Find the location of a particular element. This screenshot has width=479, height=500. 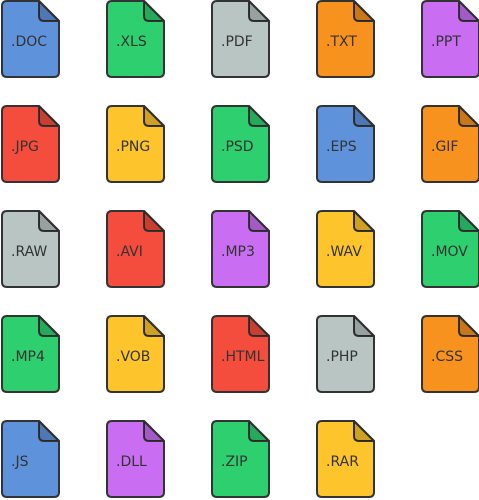

file-label: .TXT is located at coordinates (341, 42).